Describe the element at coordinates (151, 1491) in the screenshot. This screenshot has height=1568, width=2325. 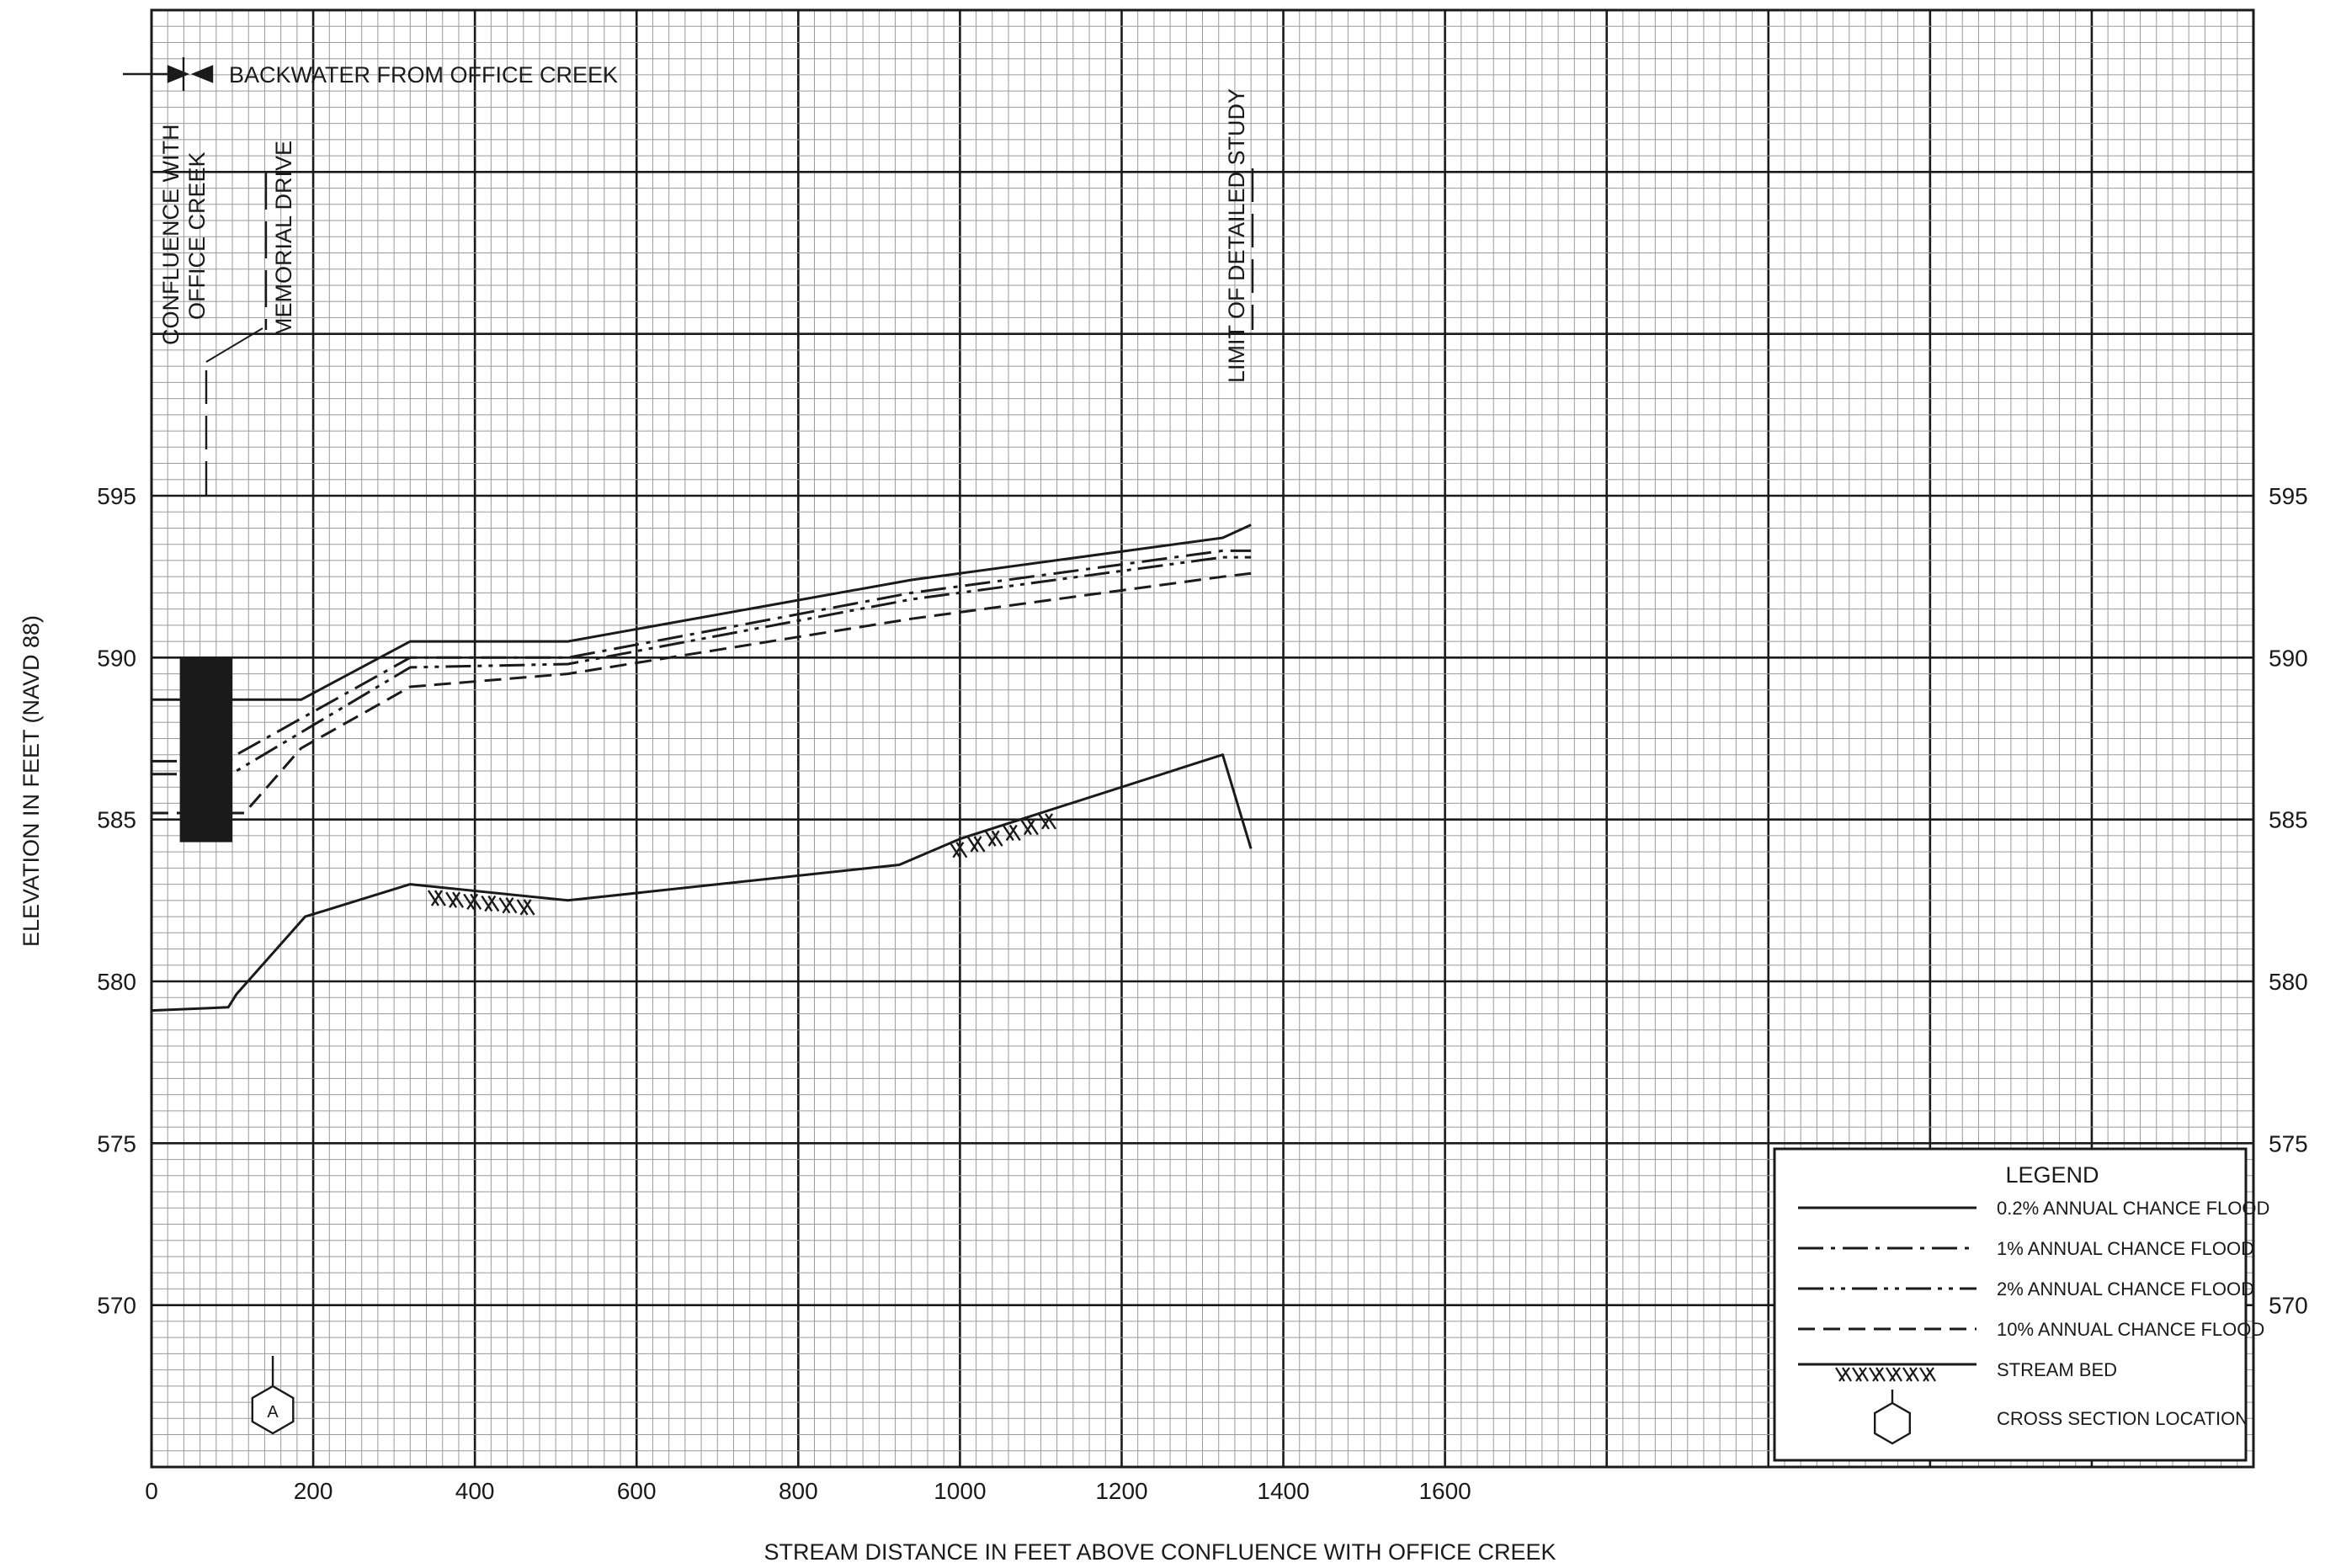
I see `x-tick-label: 0` at that location.